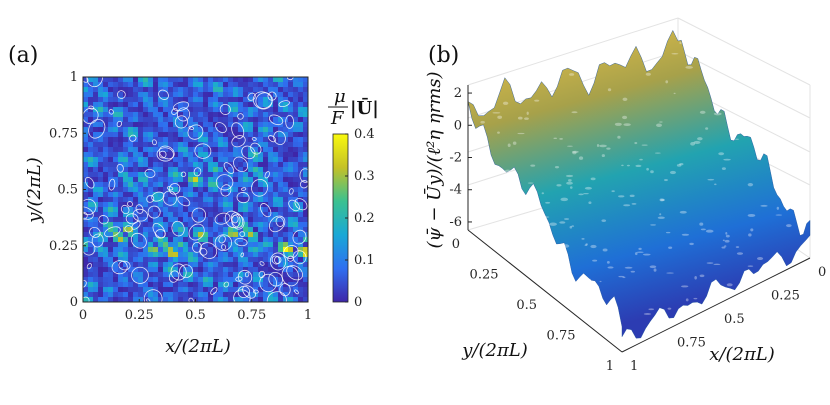  I want to click on y-tick-label: 0.25, so click(484, 275).